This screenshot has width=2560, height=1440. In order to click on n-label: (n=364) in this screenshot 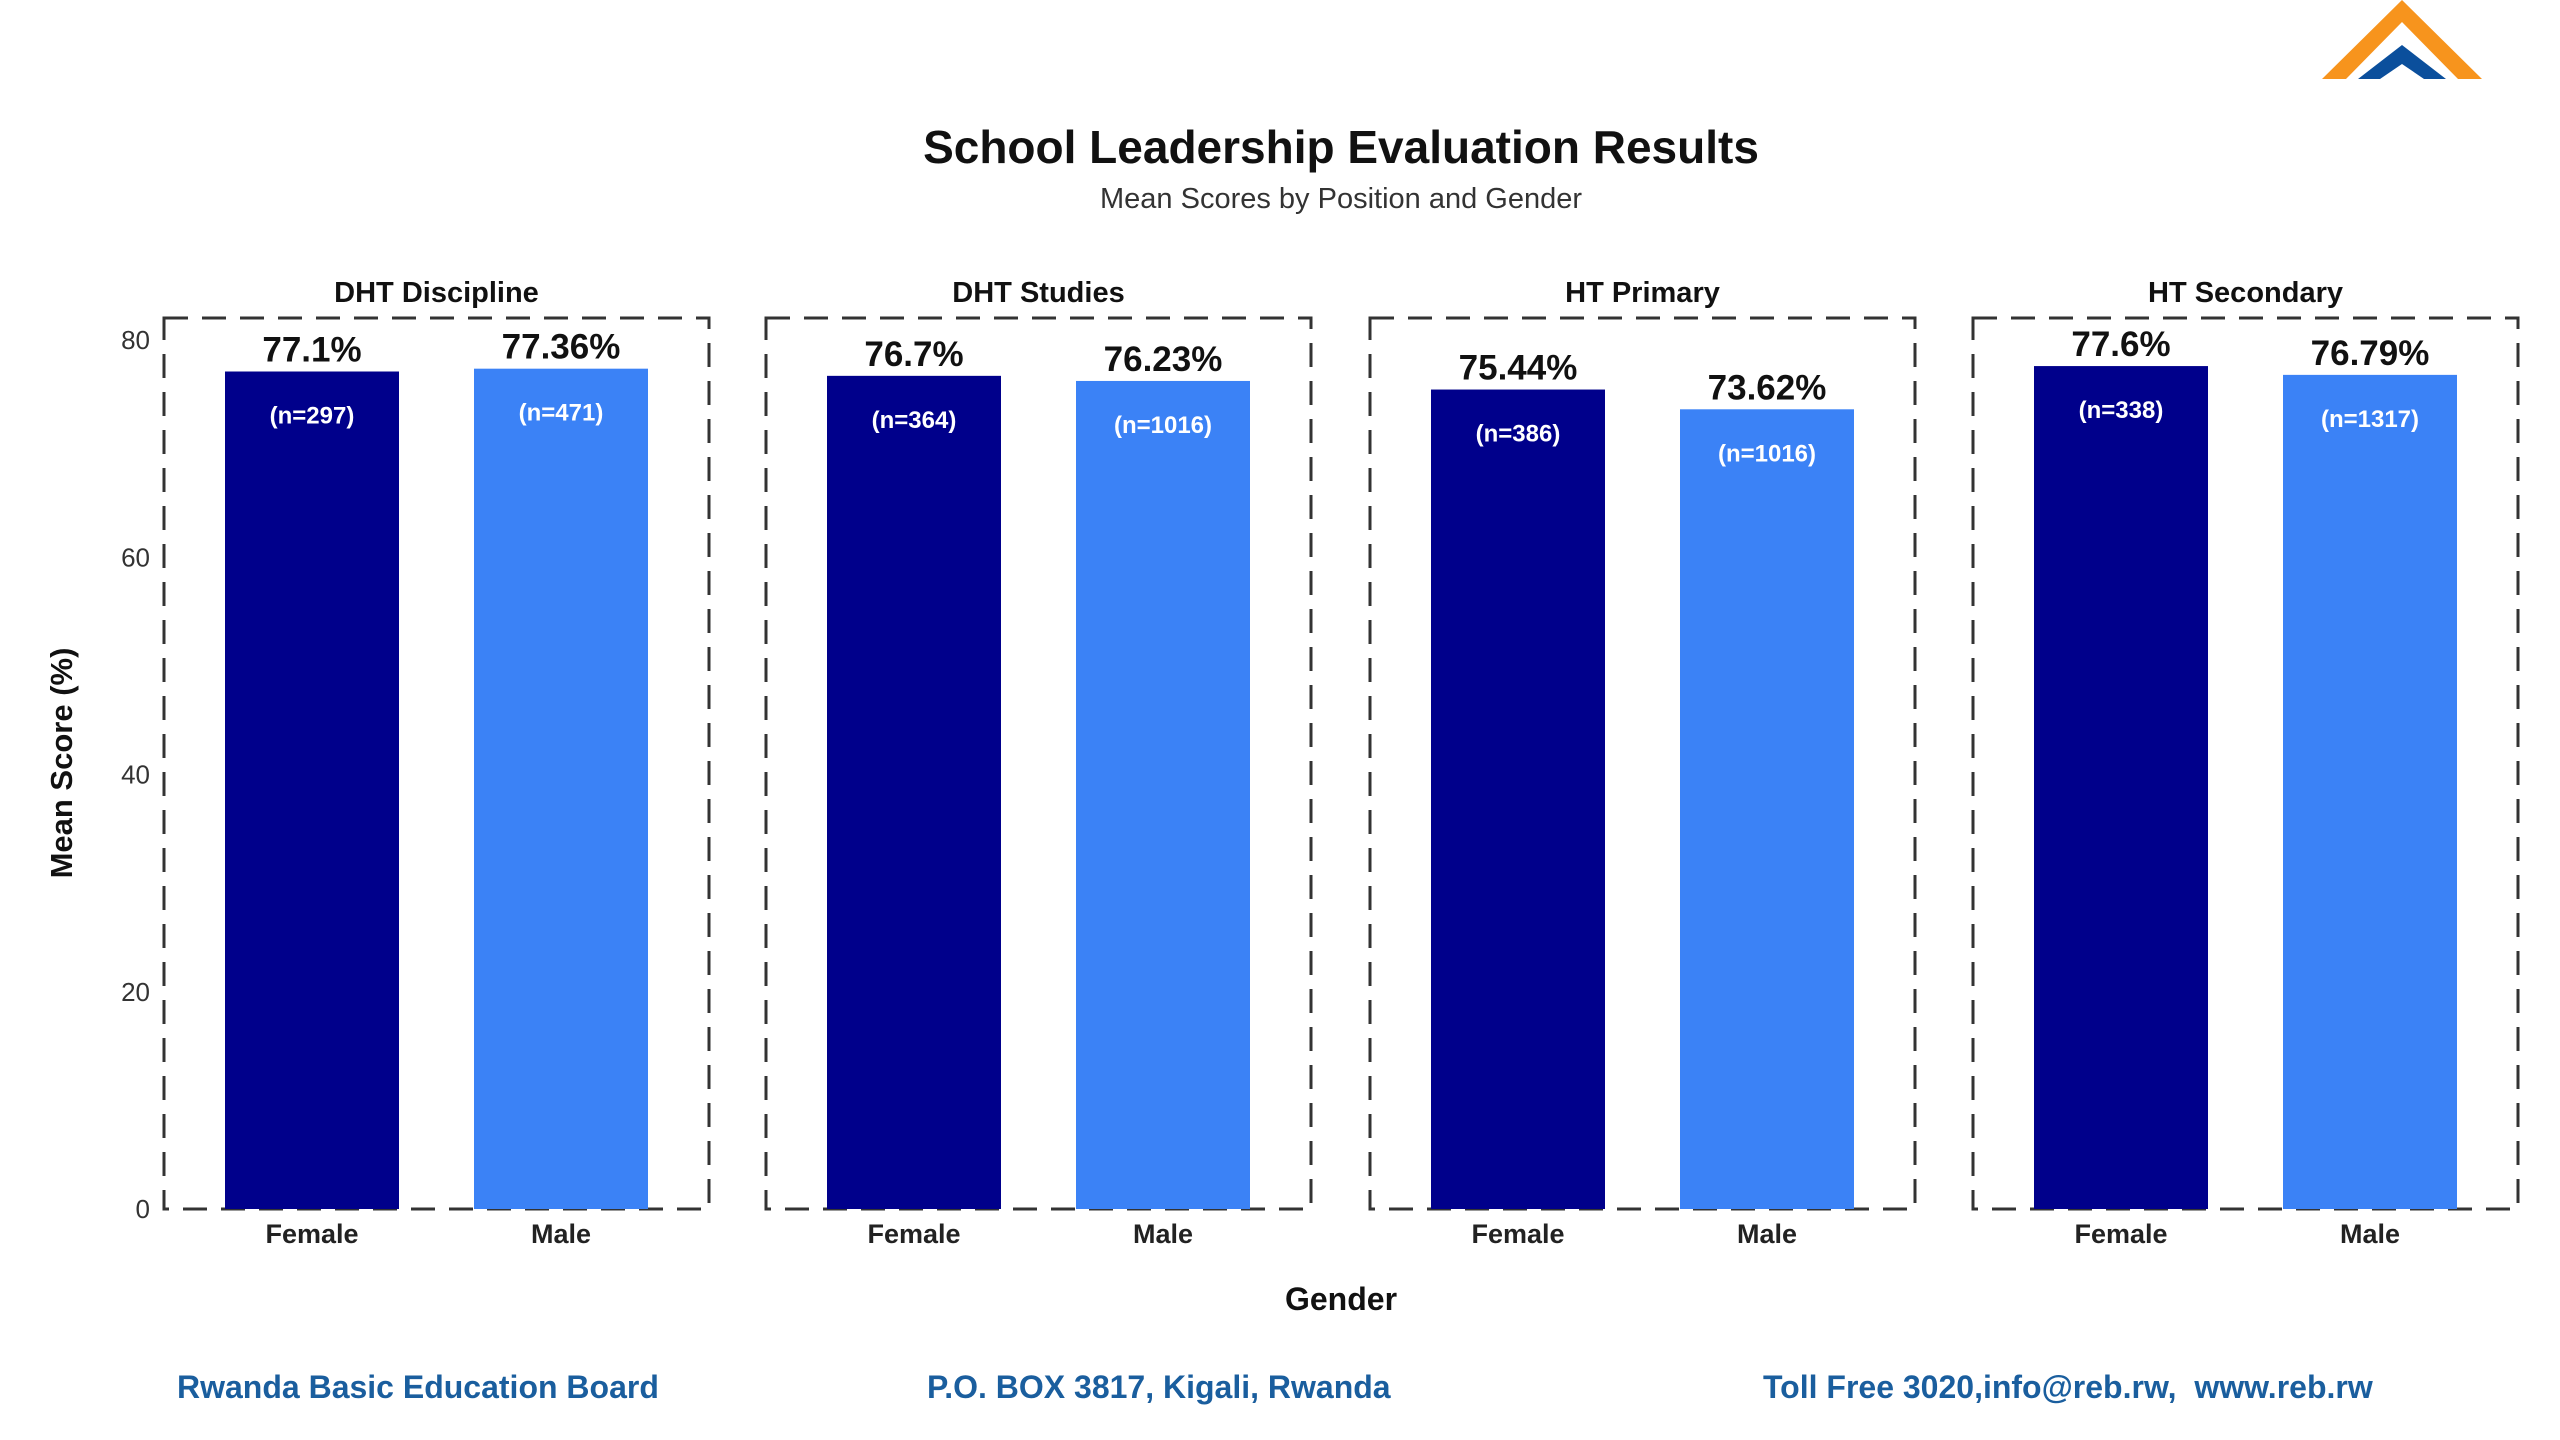, I will do `click(914, 420)`.